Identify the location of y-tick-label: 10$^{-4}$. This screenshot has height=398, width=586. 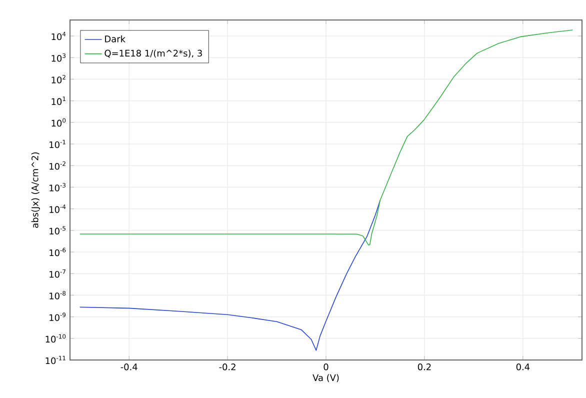
(58, 208).